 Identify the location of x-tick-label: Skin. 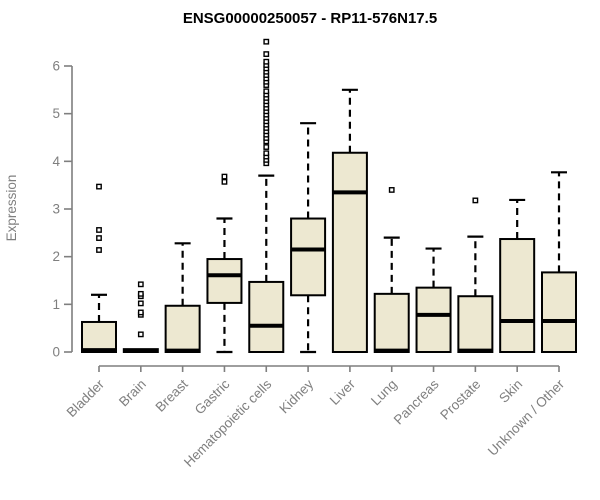
(510, 391).